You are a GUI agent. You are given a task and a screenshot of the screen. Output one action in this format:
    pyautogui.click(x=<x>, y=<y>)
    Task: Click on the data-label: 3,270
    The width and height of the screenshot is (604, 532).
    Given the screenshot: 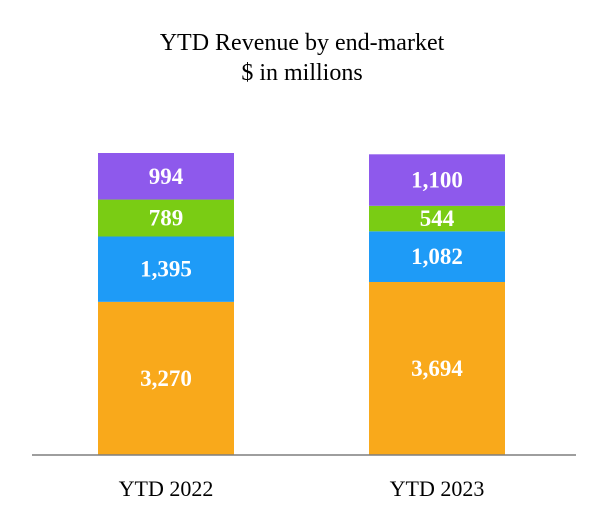 What is the action you would take?
    pyautogui.click(x=166, y=378)
    